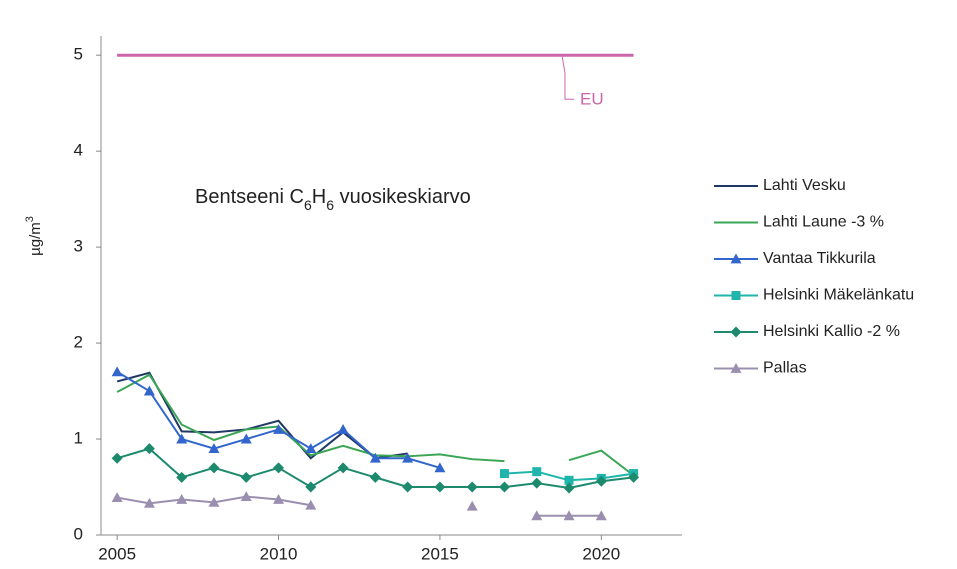  What do you see at coordinates (117, 553) in the screenshot?
I see `x-tick-label: 2005` at bounding box center [117, 553].